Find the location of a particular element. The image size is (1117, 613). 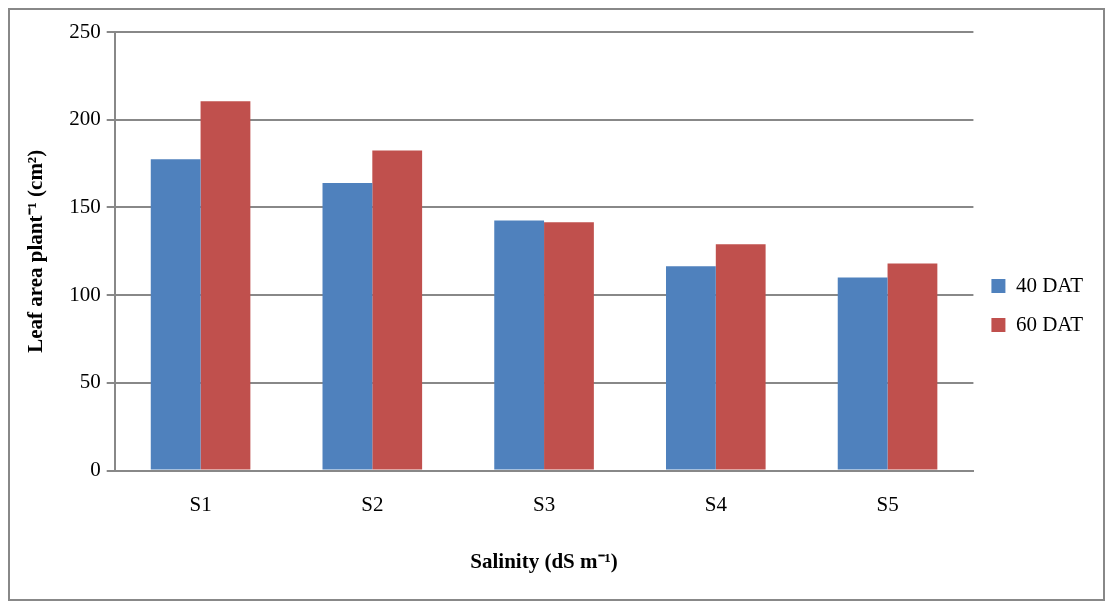

y-tick-label: 250 is located at coordinates (85, 30).